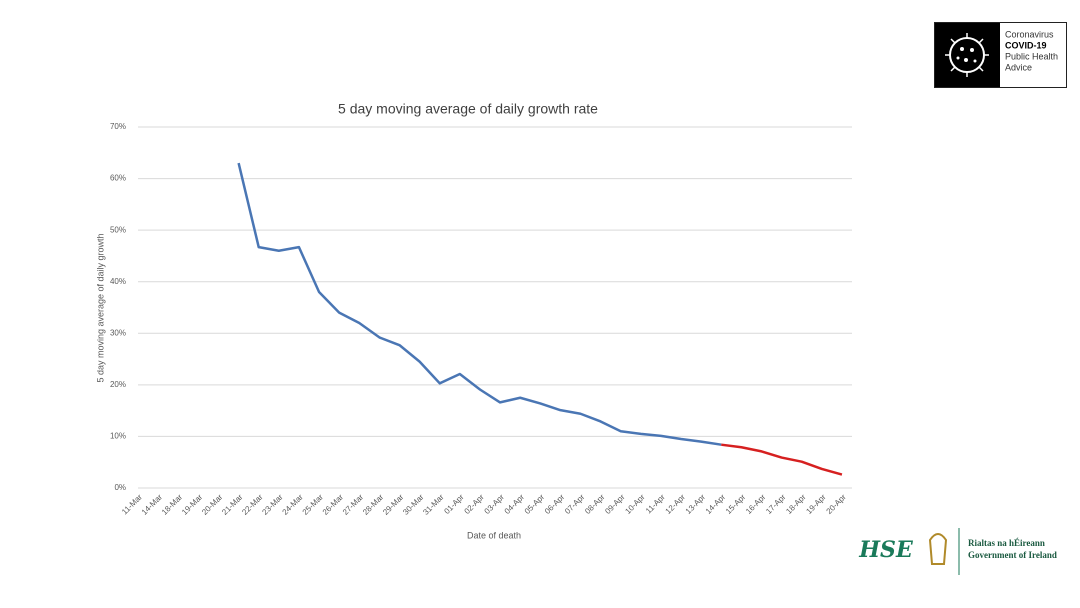 This screenshot has width=1080, height=608. What do you see at coordinates (886, 550) in the screenshot?
I see `hse-logo: HSE` at bounding box center [886, 550].